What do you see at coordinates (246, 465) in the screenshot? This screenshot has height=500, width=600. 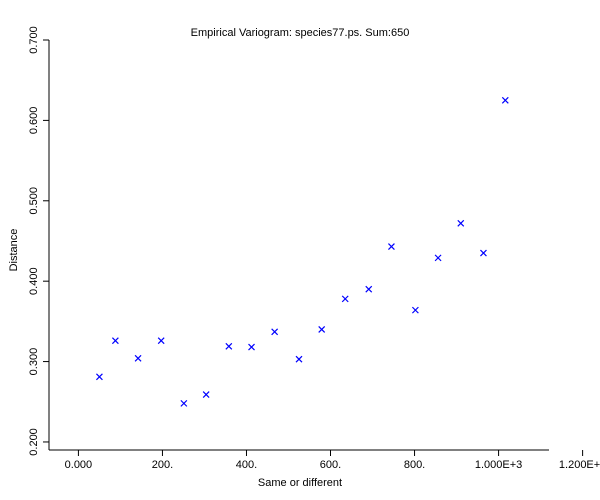 I see `x-tick-label: 400.` at bounding box center [246, 465].